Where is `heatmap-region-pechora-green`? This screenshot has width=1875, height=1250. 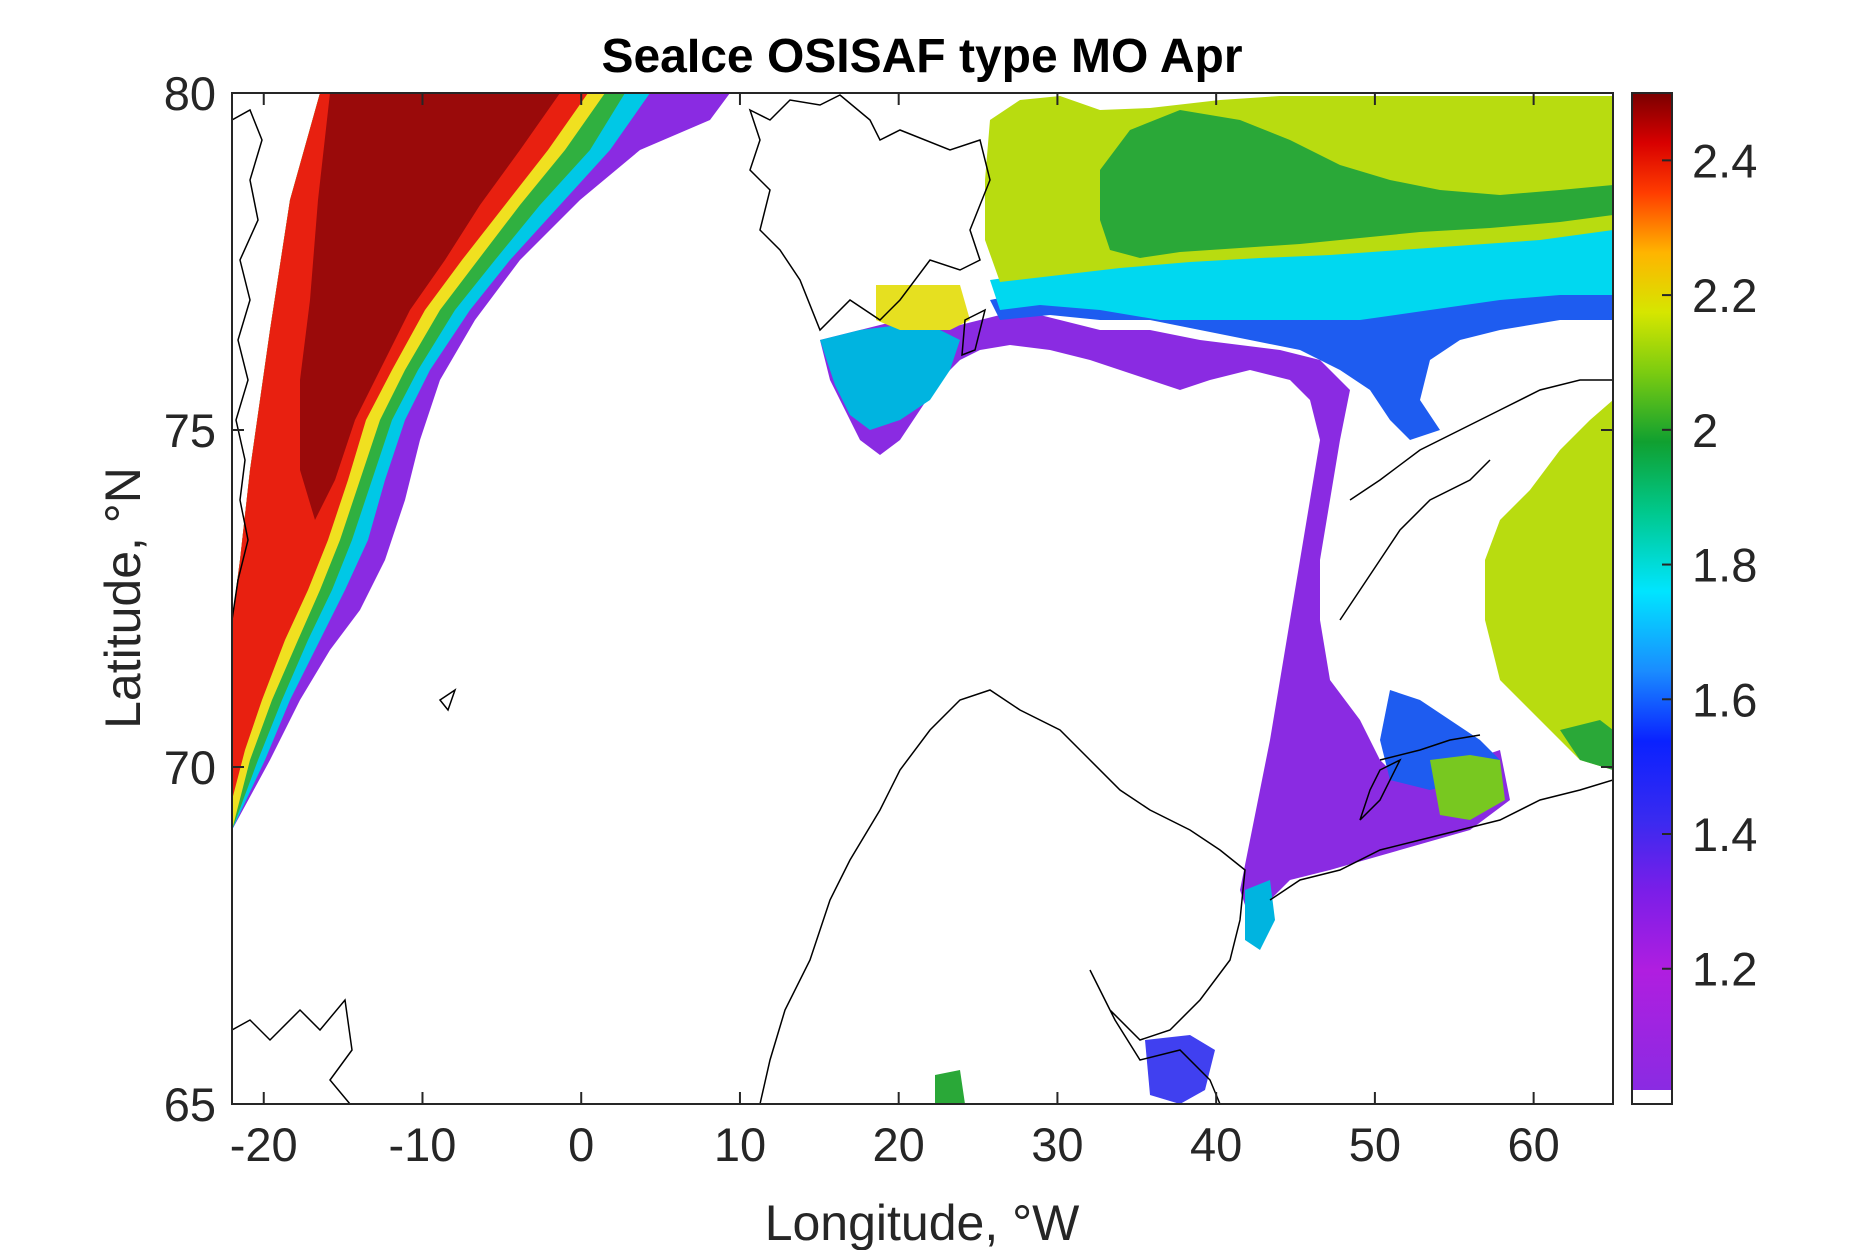 heatmap-region-pechora-green is located at coordinates (1467, 787).